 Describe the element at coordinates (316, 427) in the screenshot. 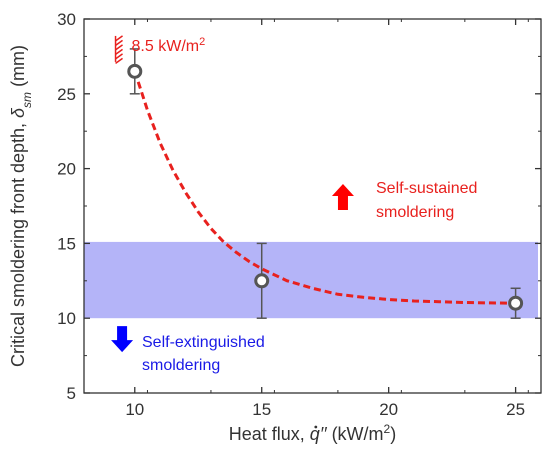

I see `x-axis-title-dot` at that location.